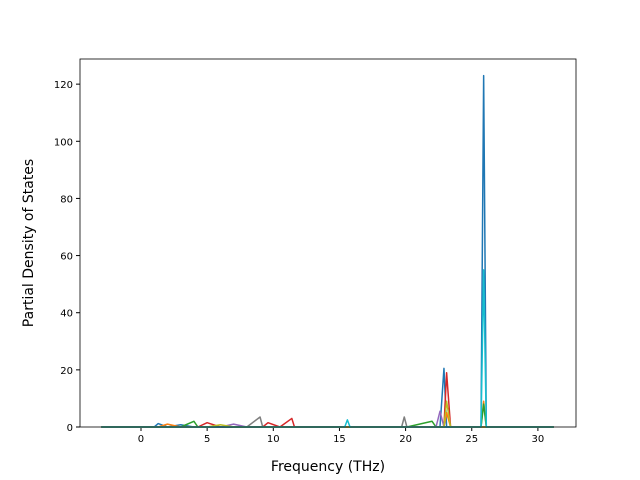 The width and height of the screenshot is (640, 480). What do you see at coordinates (66, 371) in the screenshot?
I see `y-tick-label: 20` at bounding box center [66, 371].